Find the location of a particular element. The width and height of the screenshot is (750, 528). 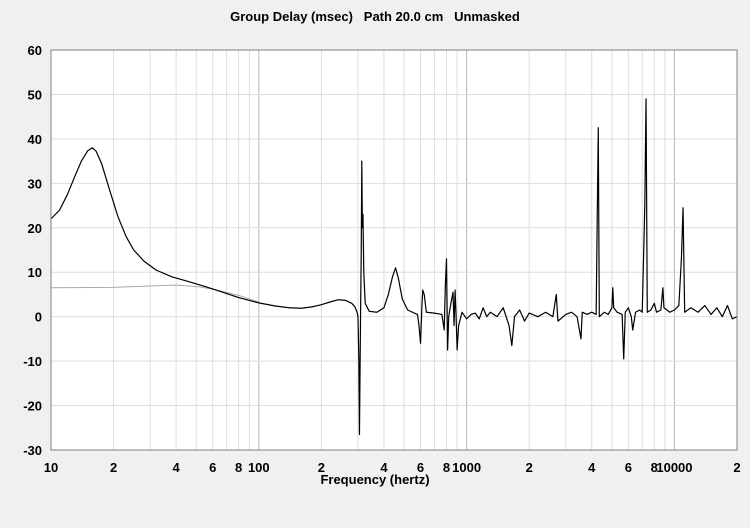

y-tick-label: -20 is located at coordinates (32, 406).